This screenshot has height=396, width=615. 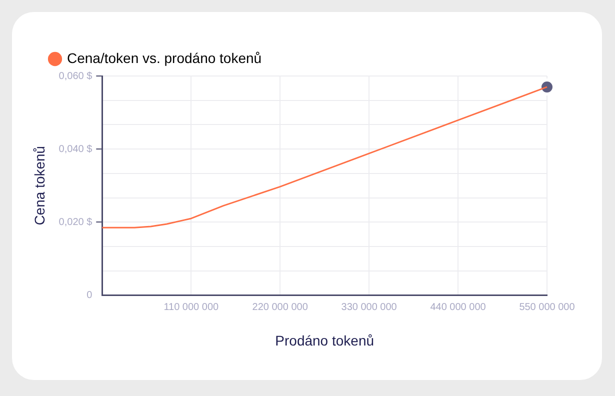 I want to click on x-axis-title: Prodáno tokenů, so click(x=324, y=340).